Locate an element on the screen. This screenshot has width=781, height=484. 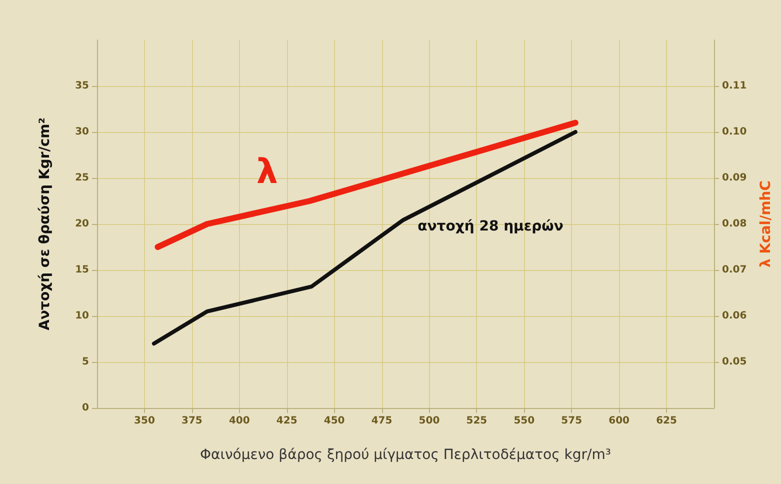
x-tick-label: 550 is located at coordinates (524, 421).